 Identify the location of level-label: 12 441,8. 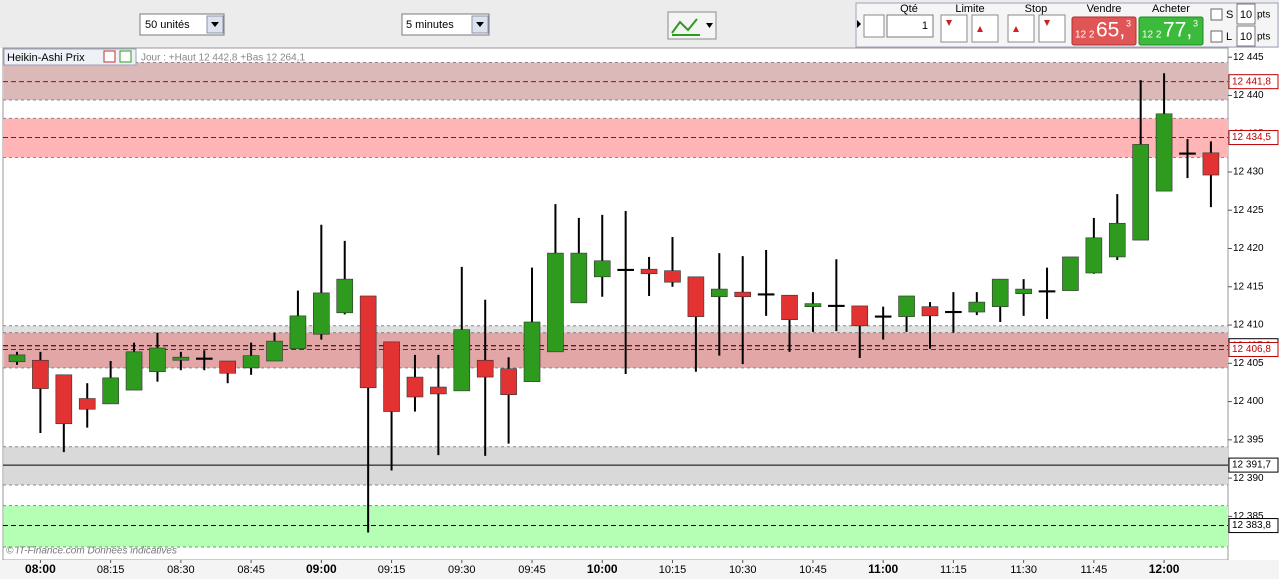
(1251, 81).